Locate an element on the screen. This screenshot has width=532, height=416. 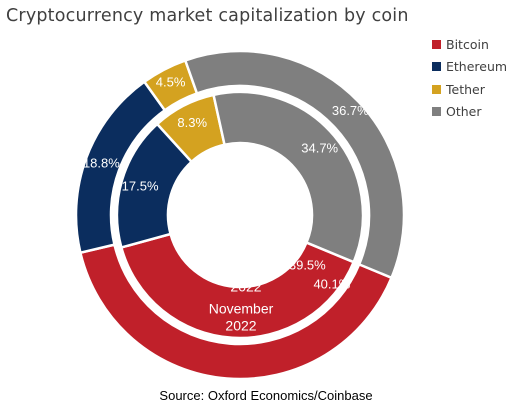
legend-label: Bitcoin is located at coordinates (467, 44).